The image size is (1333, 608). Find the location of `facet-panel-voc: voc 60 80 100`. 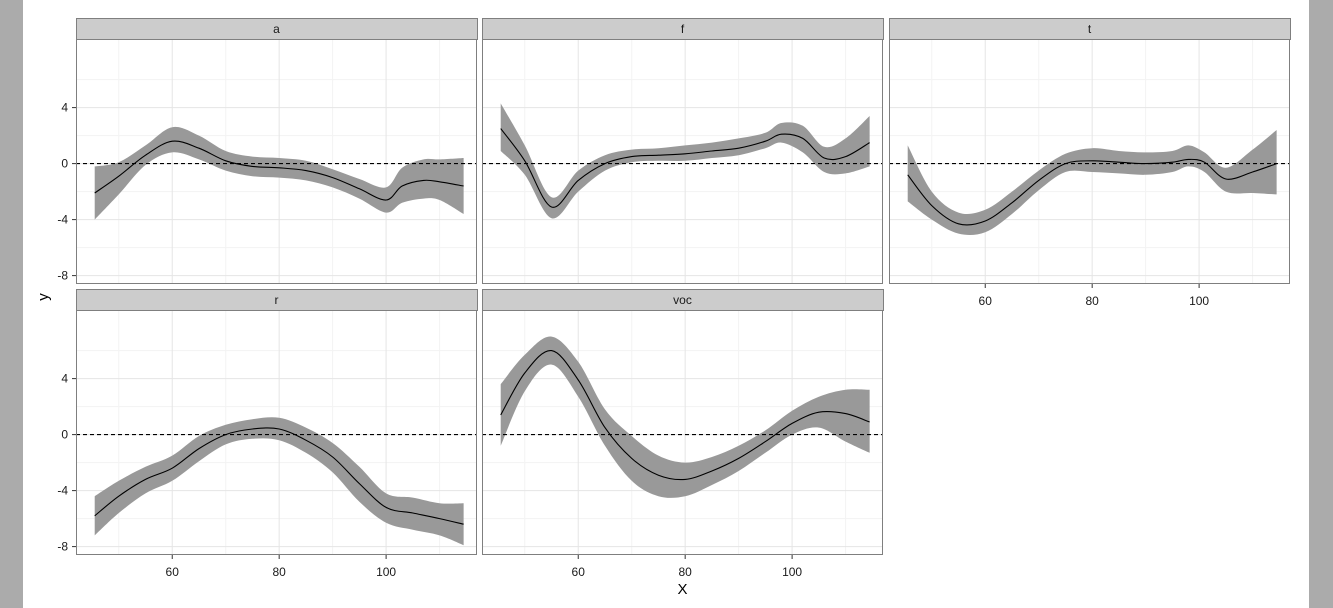

facet-panel-voc: voc 60 80 100 is located at coordinates (683, 434).